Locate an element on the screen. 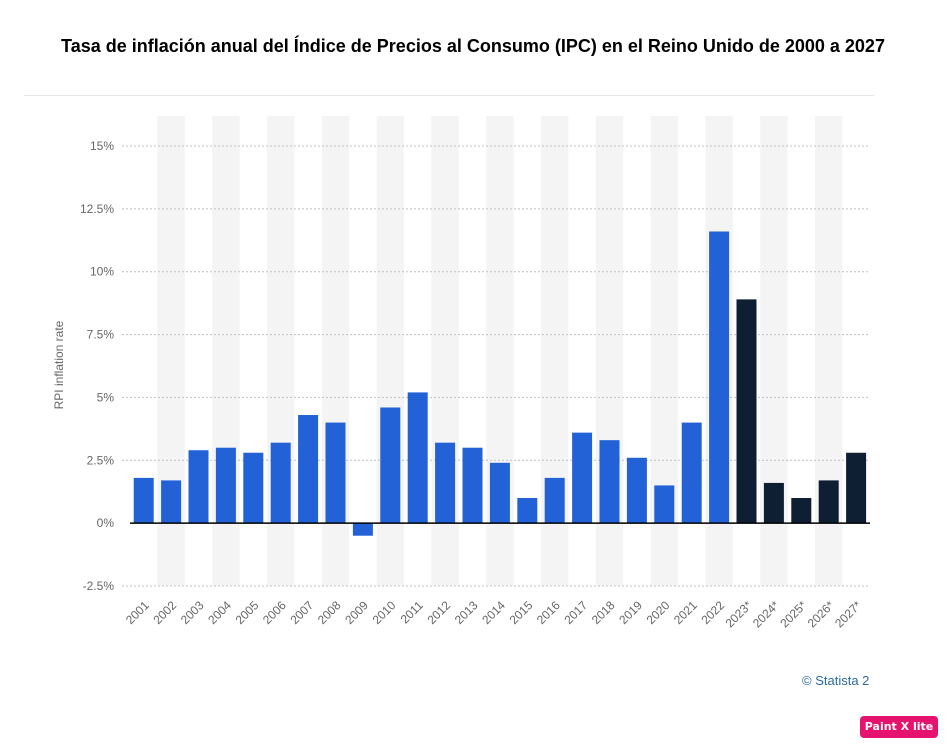  x-tick-label: 2007 is located at coordinates (301, 612).